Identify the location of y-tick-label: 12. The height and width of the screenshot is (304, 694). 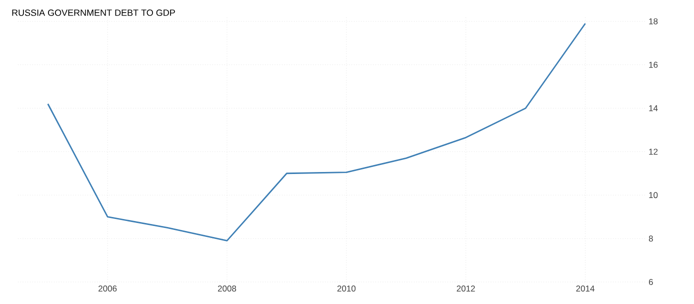
(653, 151).